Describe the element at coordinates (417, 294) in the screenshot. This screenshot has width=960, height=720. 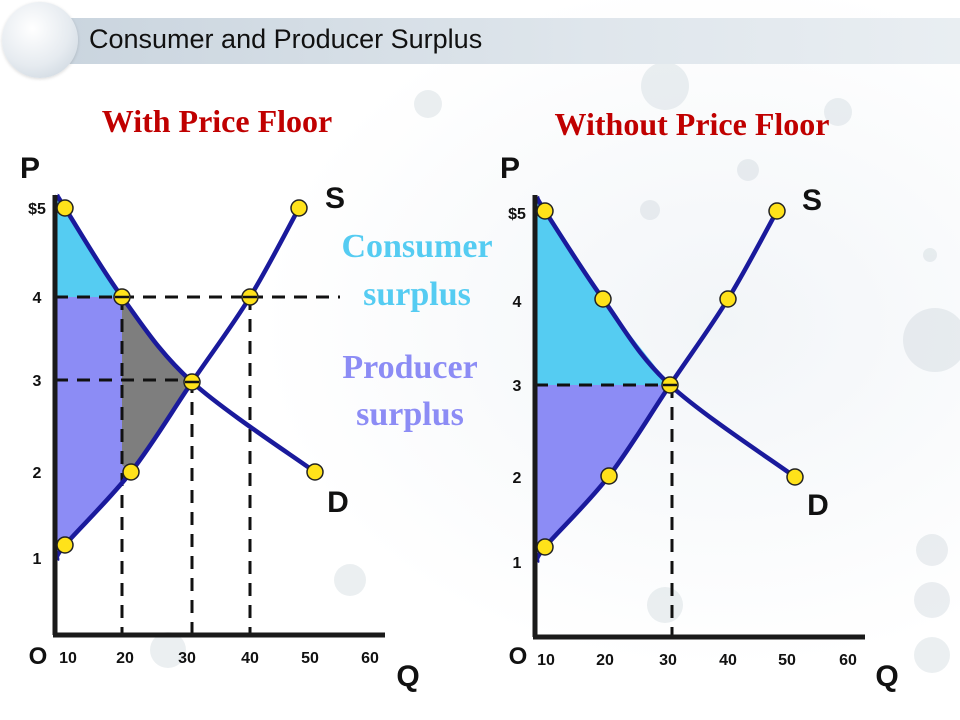
I see `consumer-surplus-label-line2: surplus` at that location.